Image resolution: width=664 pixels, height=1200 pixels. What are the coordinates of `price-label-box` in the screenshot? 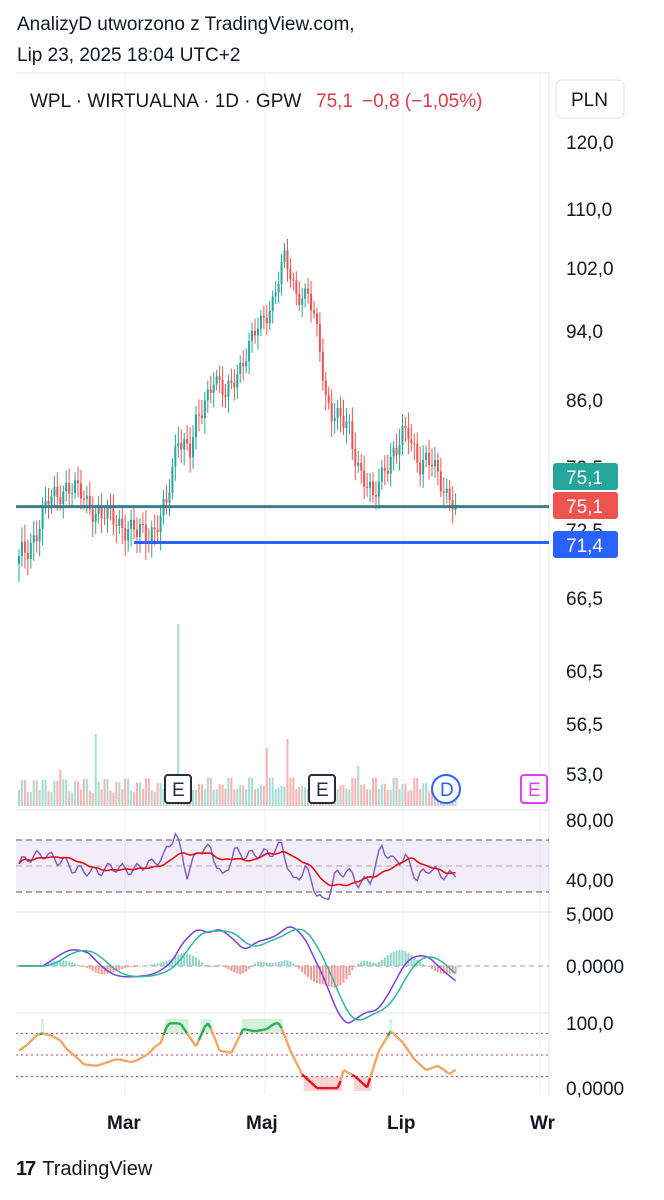 It's located at (585, 505).